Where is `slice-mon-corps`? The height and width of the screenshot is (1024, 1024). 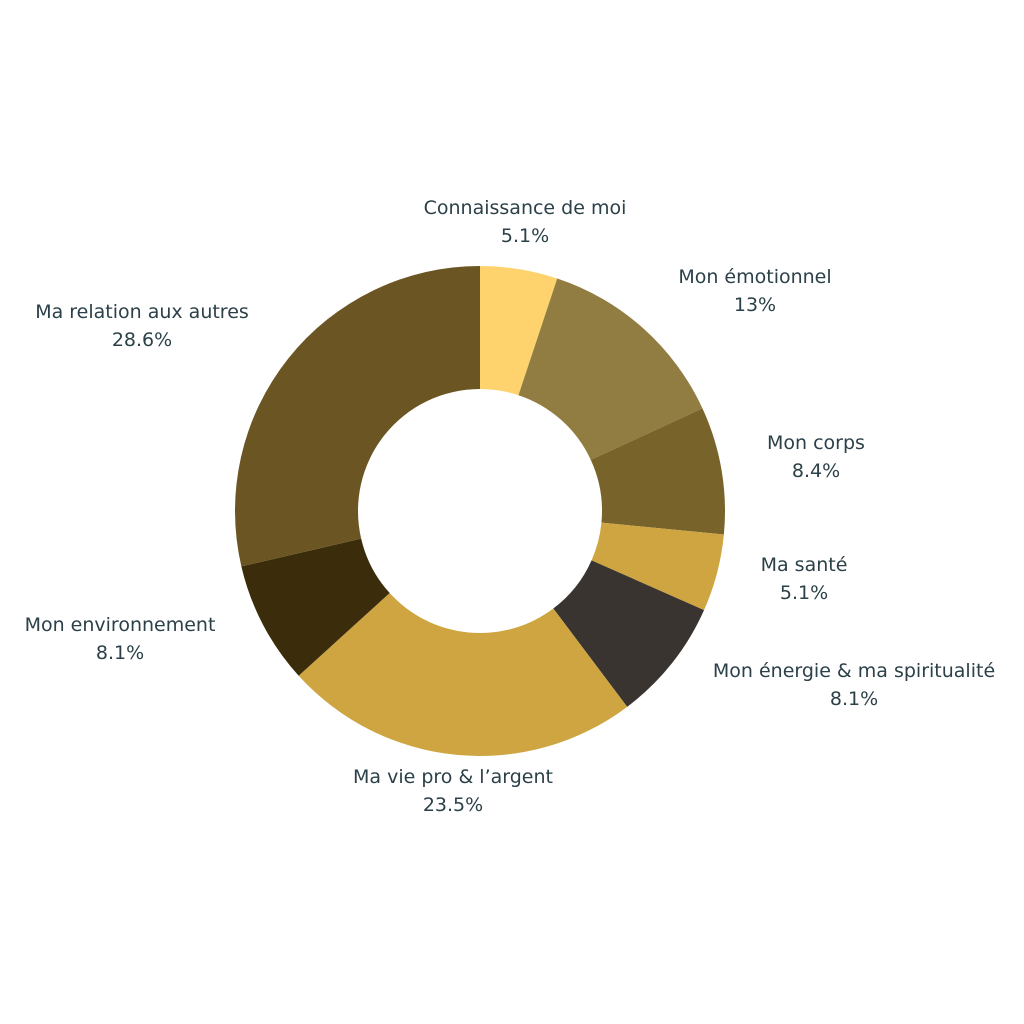 slice-mon-corps is located at coordinates (657, 471).